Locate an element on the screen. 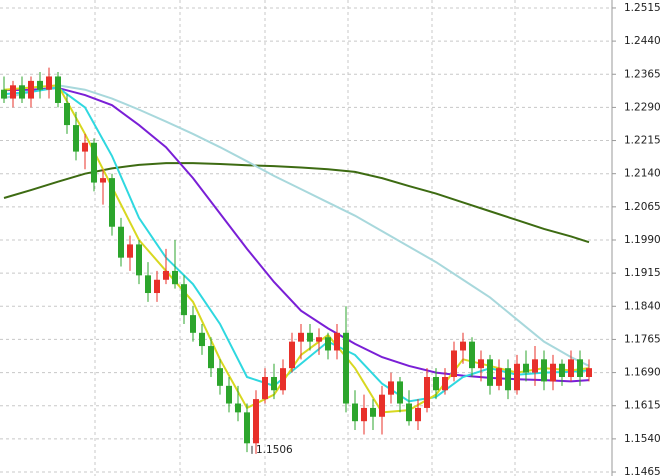 Image resolution: width=665 pixels, height=476 pixels. y-tick-label: 1.2215 is located at coordinates (642, 141).